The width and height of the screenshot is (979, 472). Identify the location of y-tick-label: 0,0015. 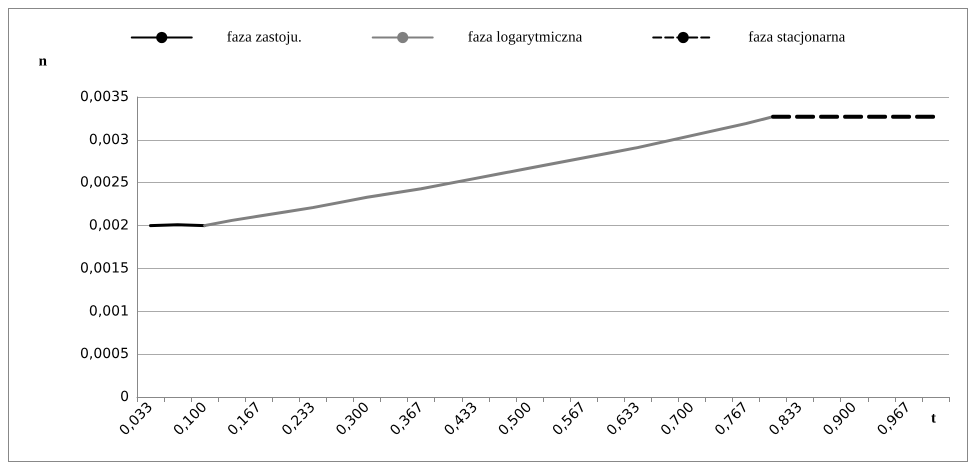
(104, 268).